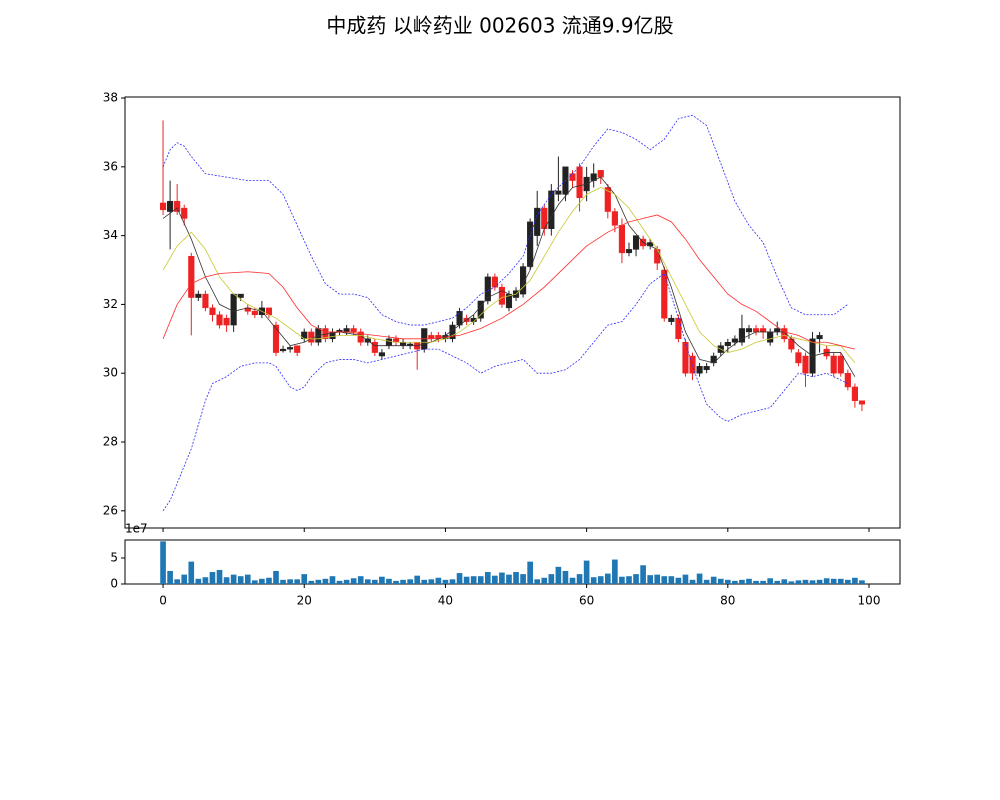 This screenshot has width=1000, height=800. Describe the element at coordinates (586, 601) in the screenshot. I see `x-tick-label: 60` at that location.